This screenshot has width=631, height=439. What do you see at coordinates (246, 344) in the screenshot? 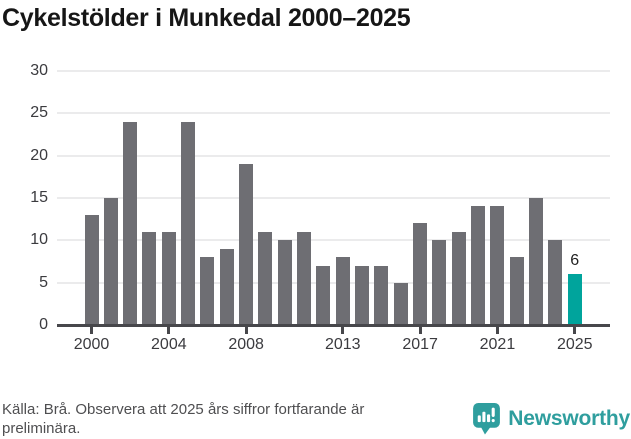
I see `x-tick-label: 2008` at bounding box center [246, 344].